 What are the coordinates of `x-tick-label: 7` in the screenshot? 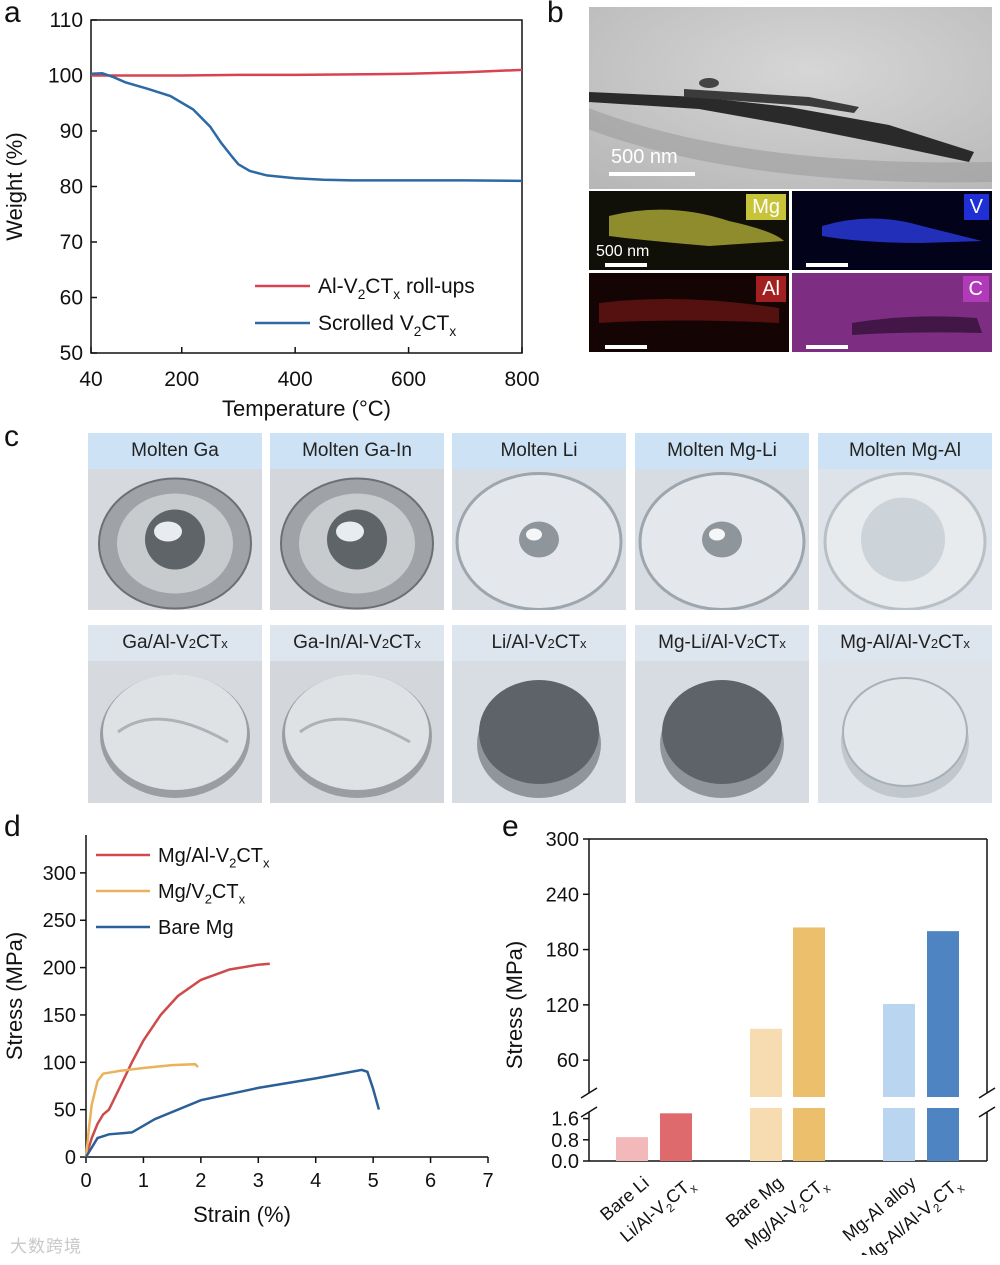 It's located at (487, 1181).